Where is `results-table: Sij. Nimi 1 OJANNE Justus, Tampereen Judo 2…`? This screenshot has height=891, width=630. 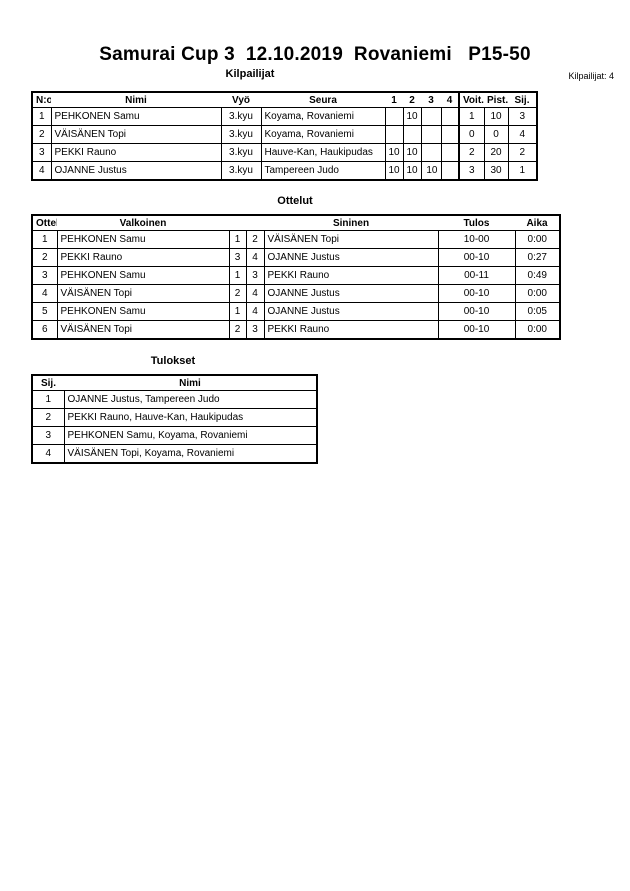
results-table: Sij. Nimi 1 OJANNE Justus, Tampereen Judo 2… is located at coordinates (174, 419).